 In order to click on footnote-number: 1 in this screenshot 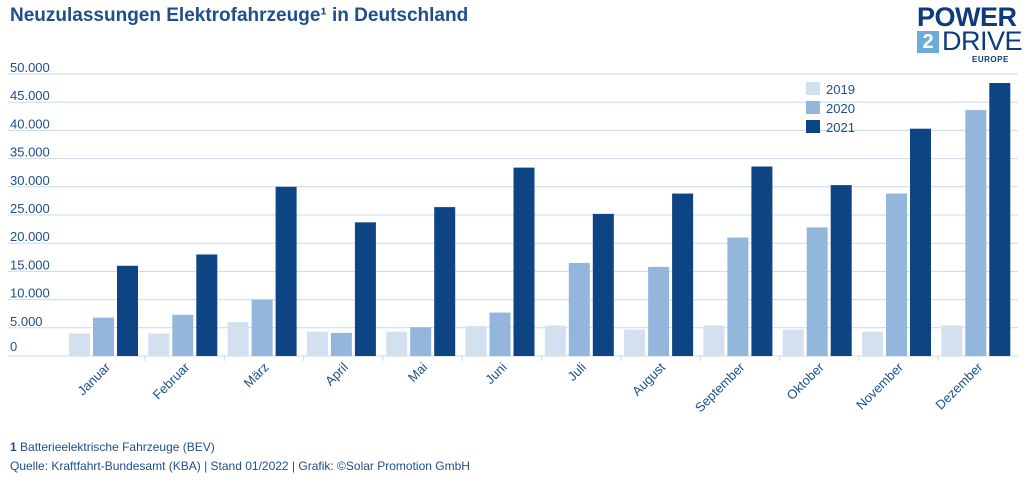, I will do `click(13, 447)`.